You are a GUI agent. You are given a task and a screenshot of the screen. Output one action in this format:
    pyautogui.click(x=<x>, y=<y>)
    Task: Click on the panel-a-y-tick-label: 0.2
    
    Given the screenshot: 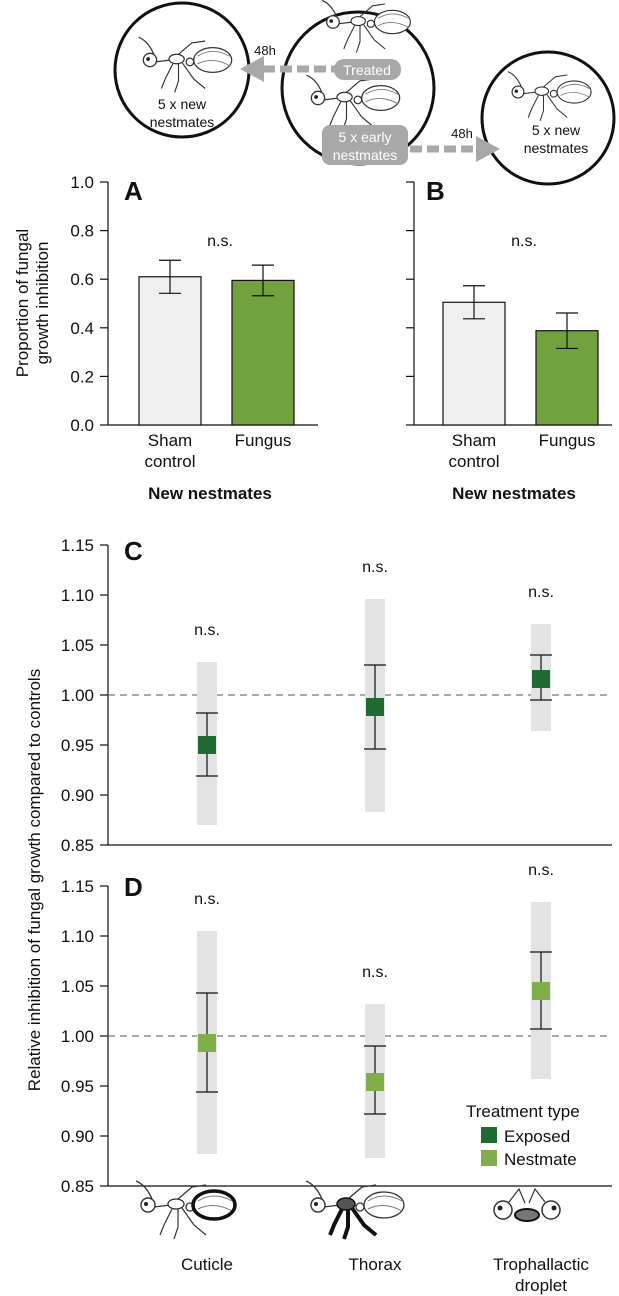 What is the action you would take?
    pyautogui.click(x=82, y=376)
    